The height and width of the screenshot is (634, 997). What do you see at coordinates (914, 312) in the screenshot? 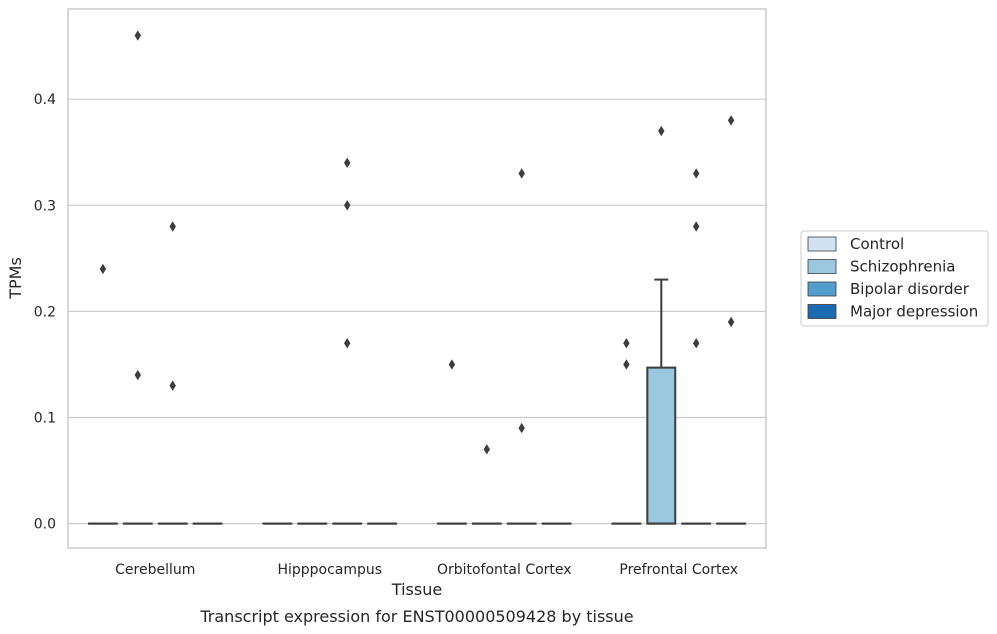
I see `legend-label: Major depression` at bounding box center [914, 312].